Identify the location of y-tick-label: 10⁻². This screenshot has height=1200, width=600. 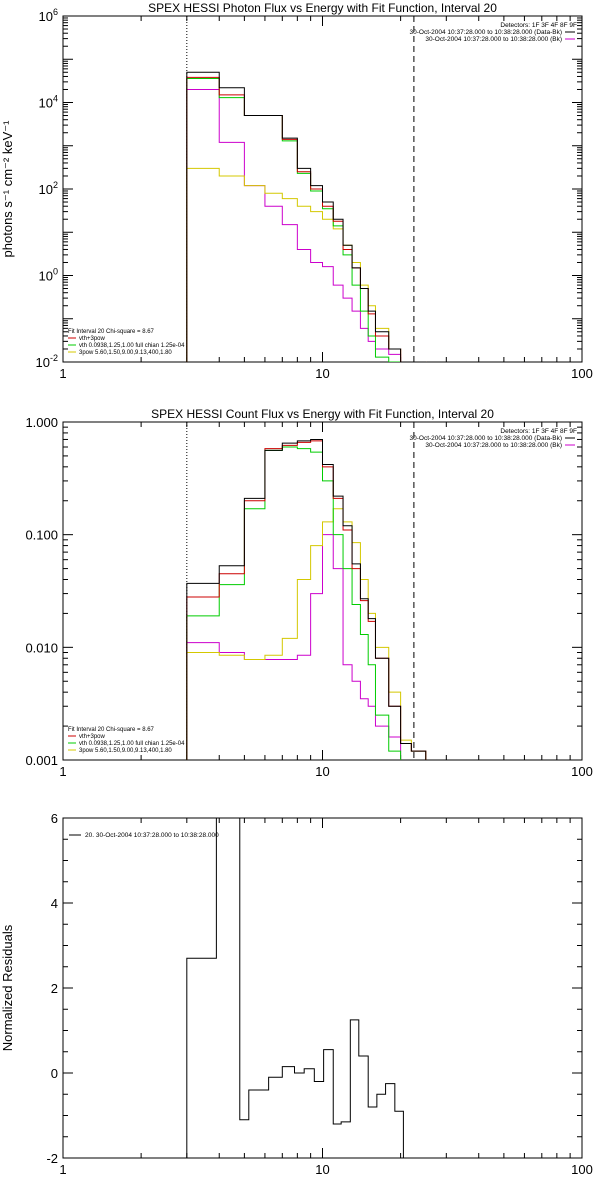
(47, 361).